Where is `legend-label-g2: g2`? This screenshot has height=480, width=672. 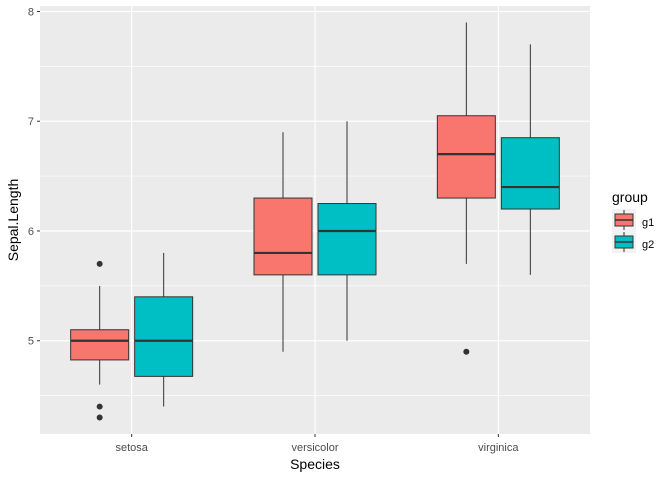
legend-label-g2: g2 is located at coordinates (648, 245).